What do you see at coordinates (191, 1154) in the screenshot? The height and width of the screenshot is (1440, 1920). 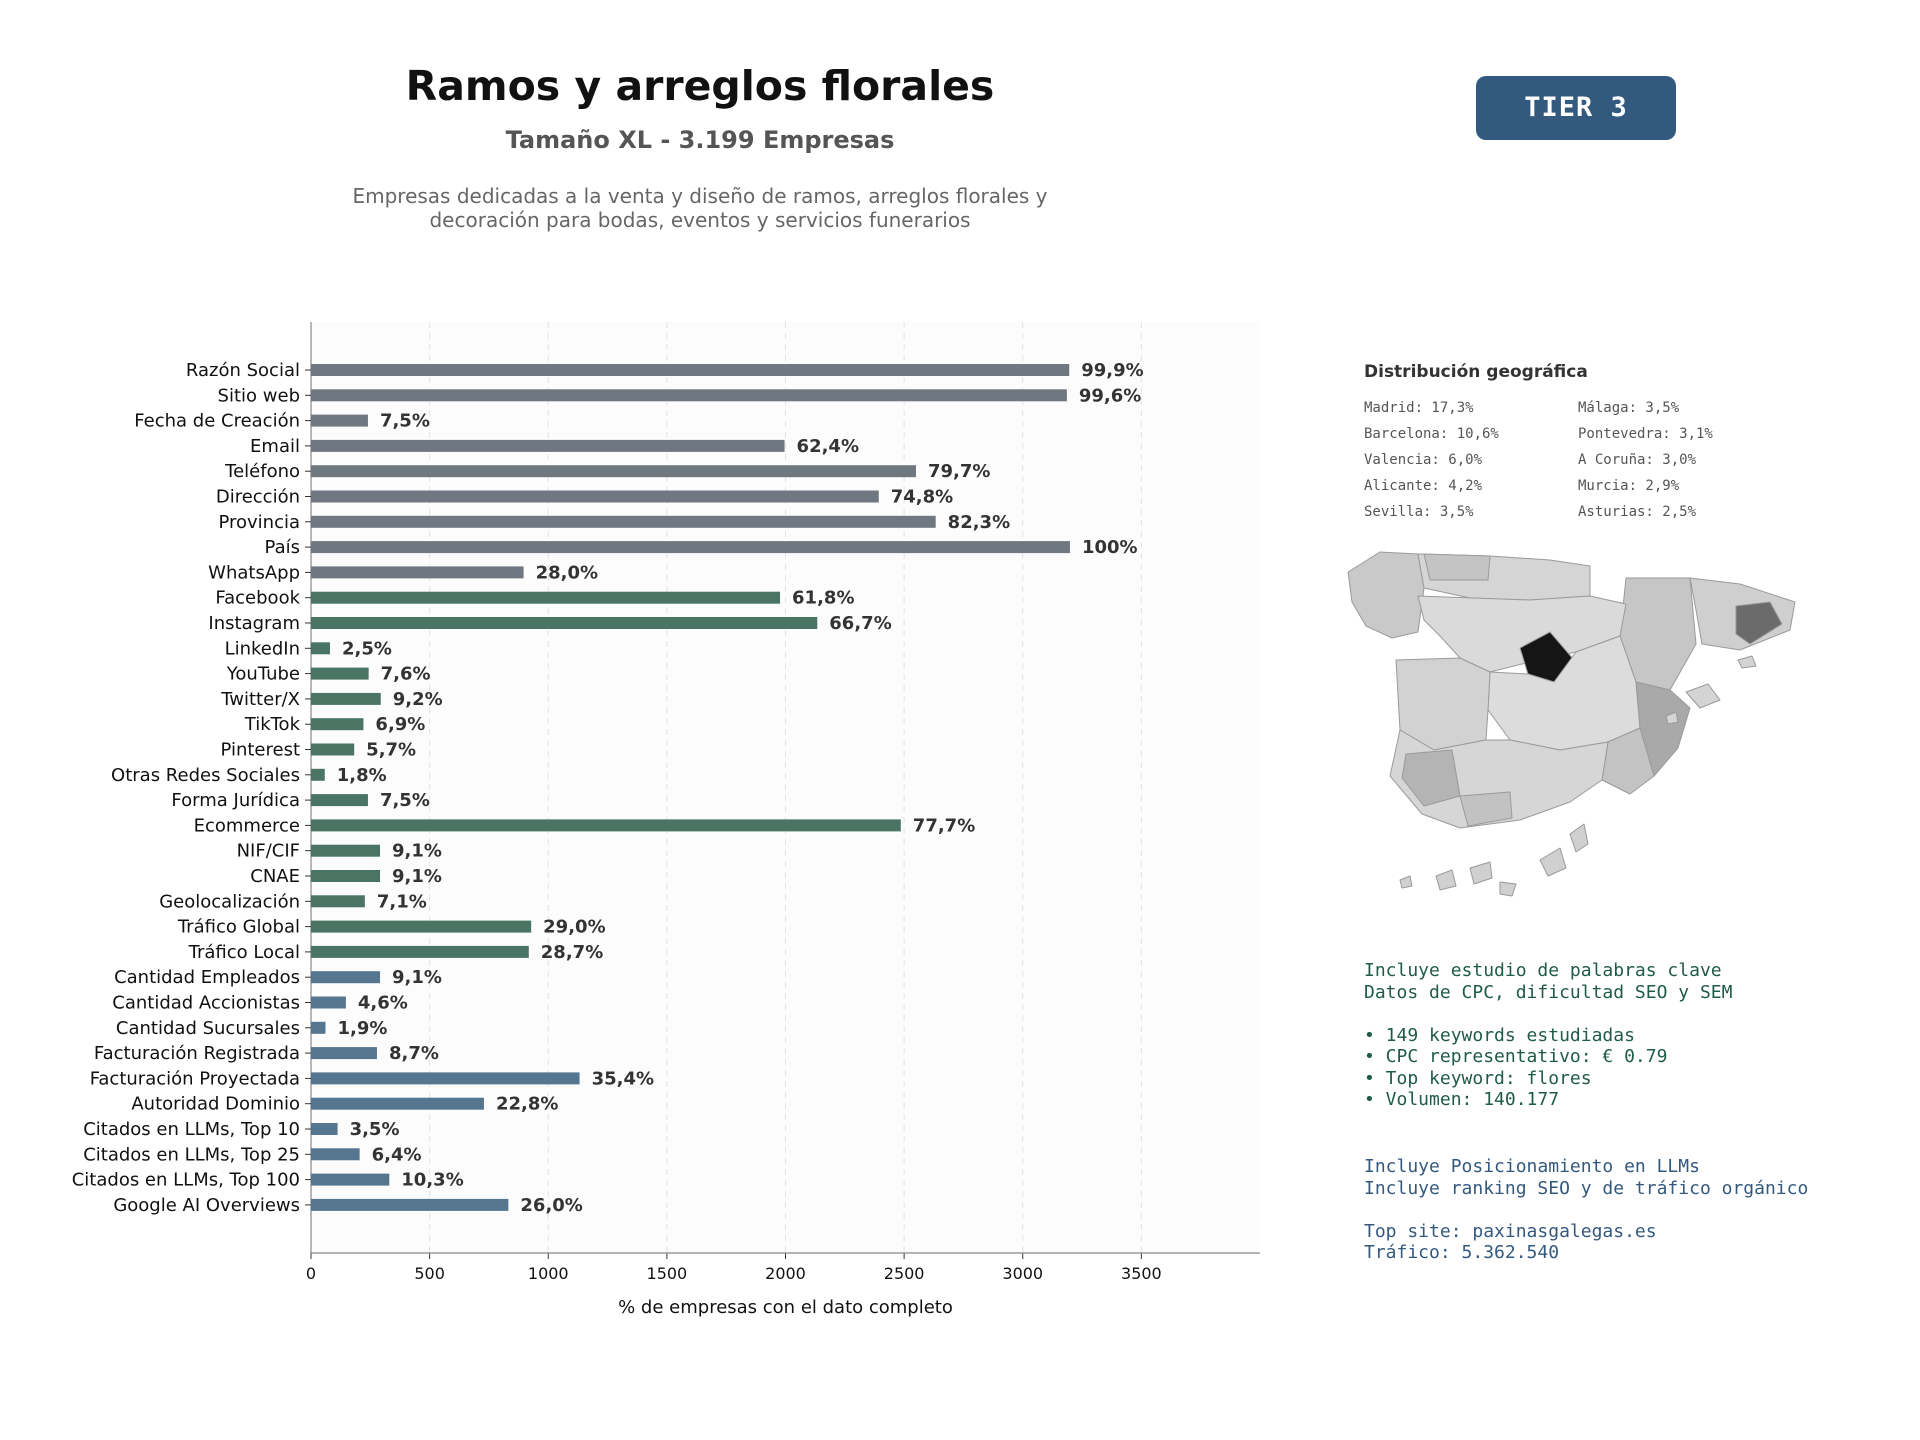 I see `category-label: Citados en LLMs, Top 25` at bounding box center [191, 1154].